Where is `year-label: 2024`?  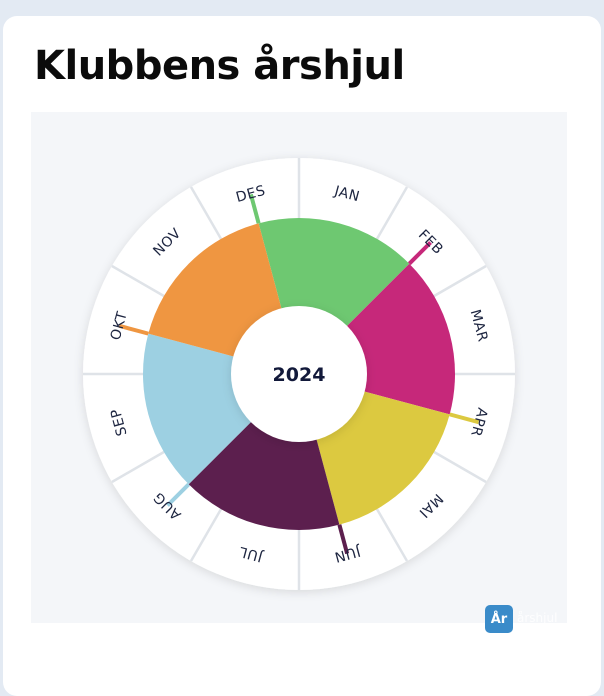
year-label: 2024 is located at coordinates (299, 375).